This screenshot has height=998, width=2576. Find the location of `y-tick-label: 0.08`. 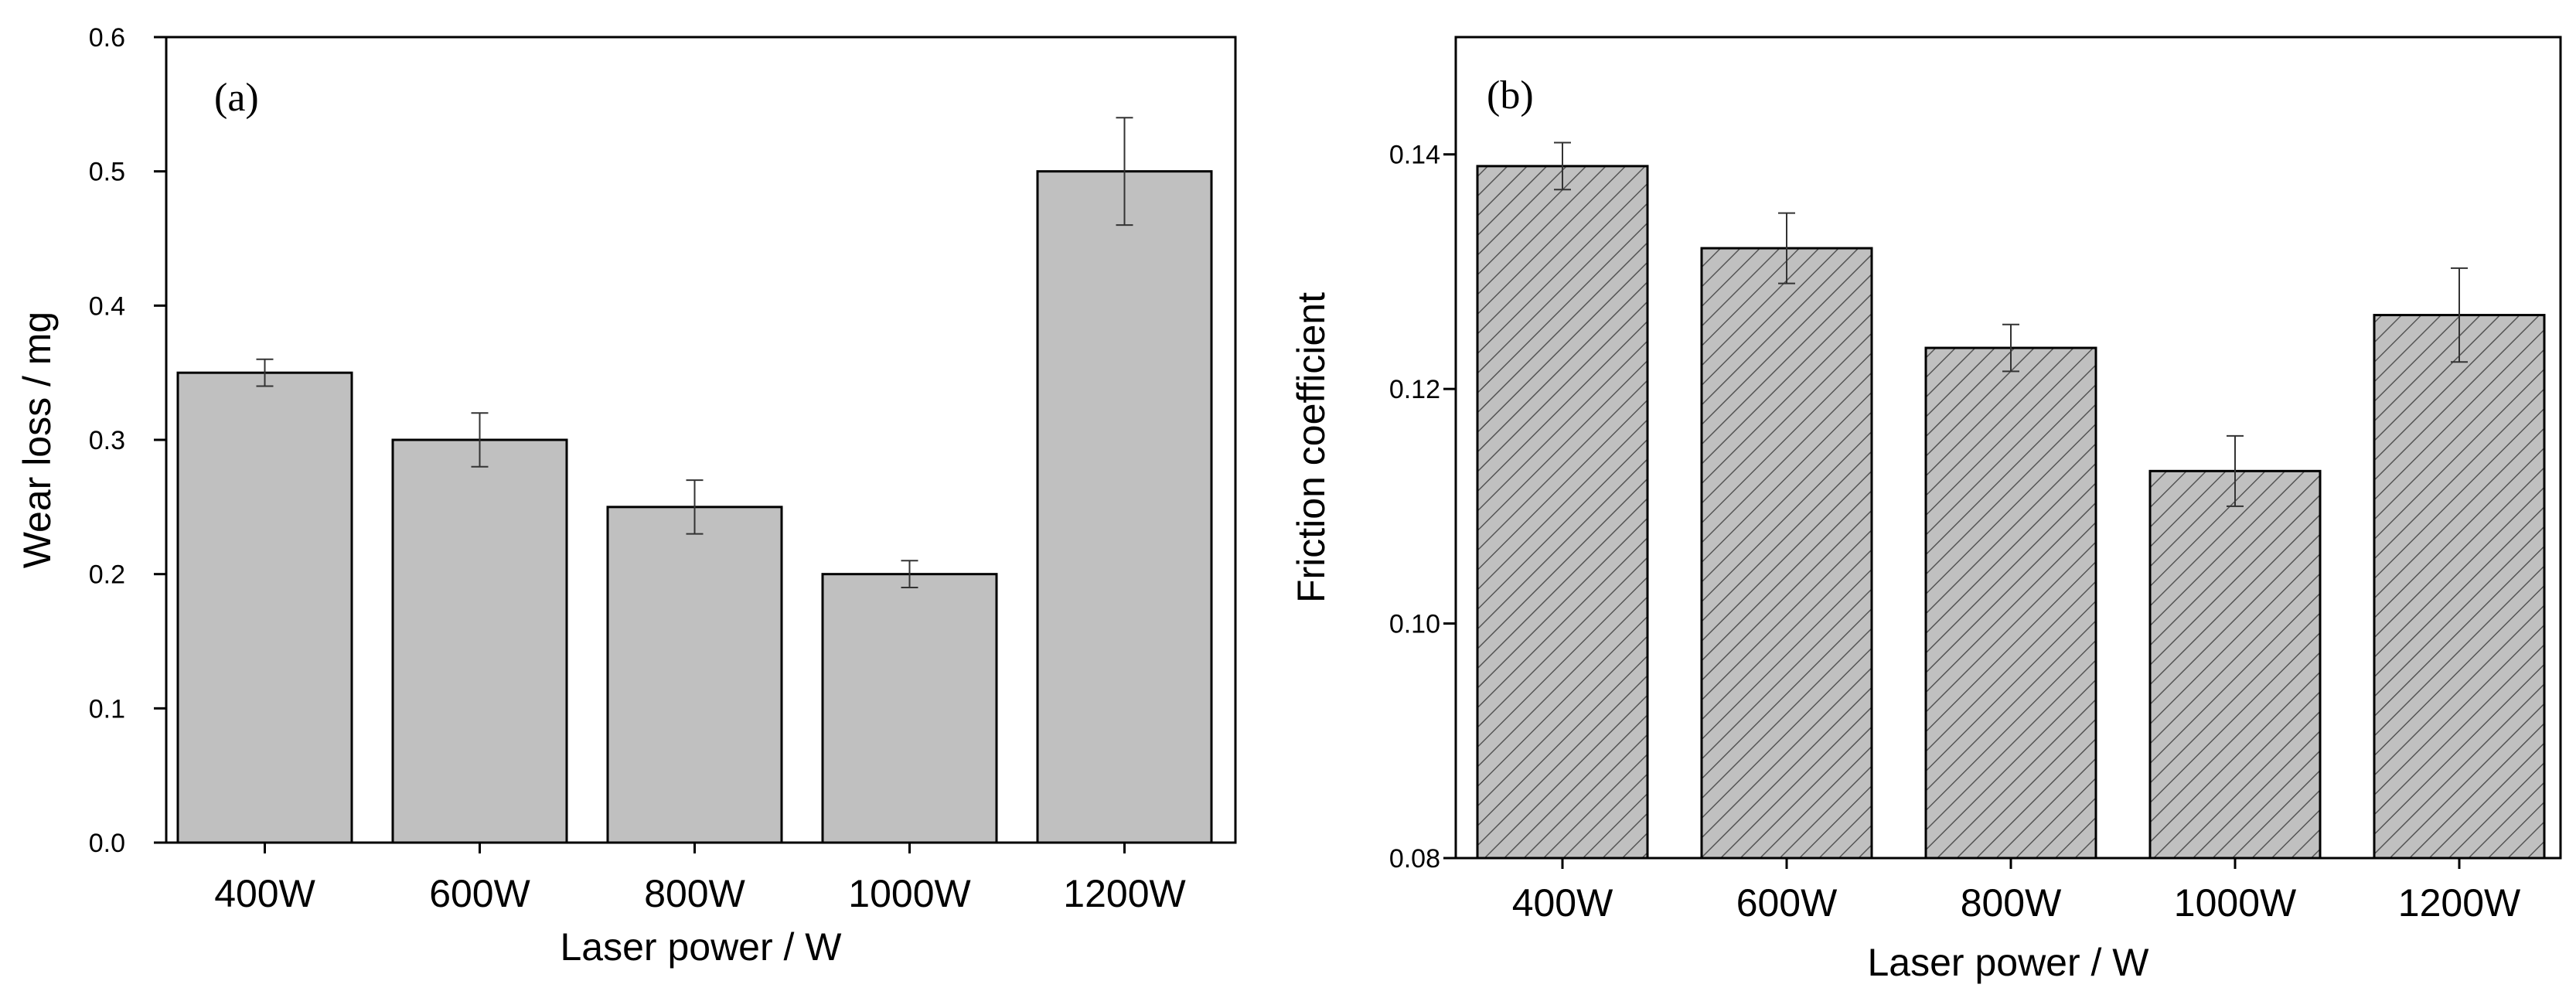

y-tick-label: 0.08 is located at coordinates (1414, 859).